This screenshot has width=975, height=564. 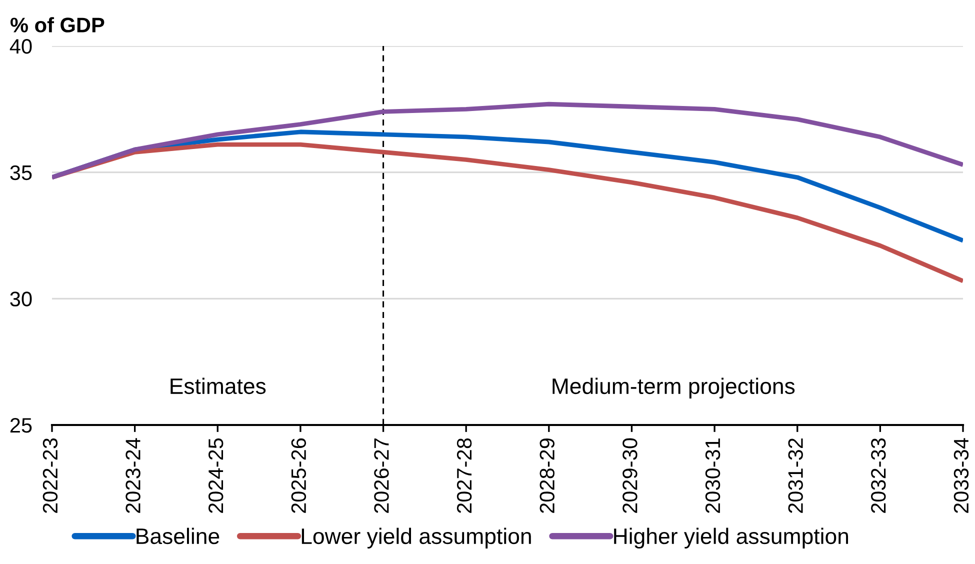 I want to click on x-tick-label: 2032-33, so click(x=878, y=475).